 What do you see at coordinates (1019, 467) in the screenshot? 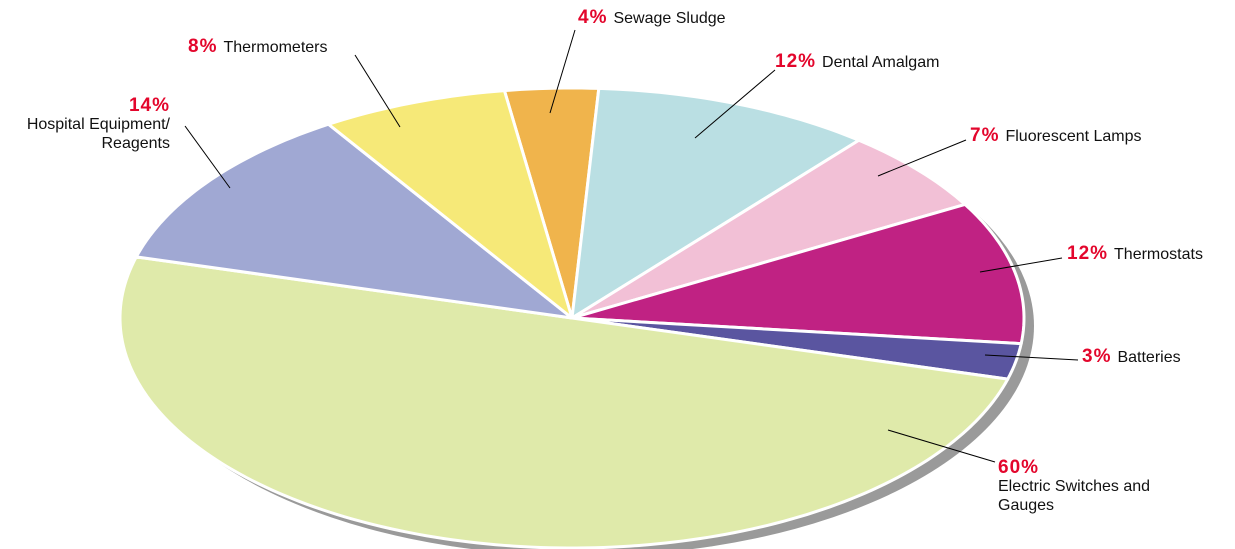
I see `value-label: 60%` at bounding box center [1019, 467].